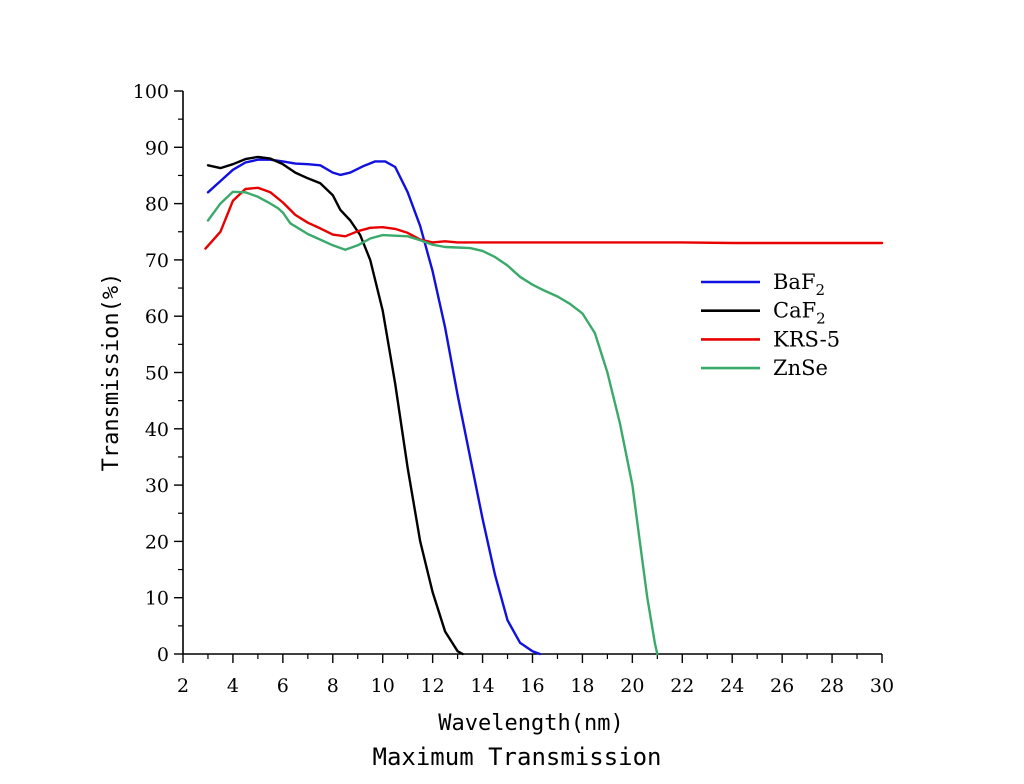  What do you see at coordinates (111, 372) in the screenshot?
I see `y-axis-title: Transmission(%)` at bounding box center [111, 372].